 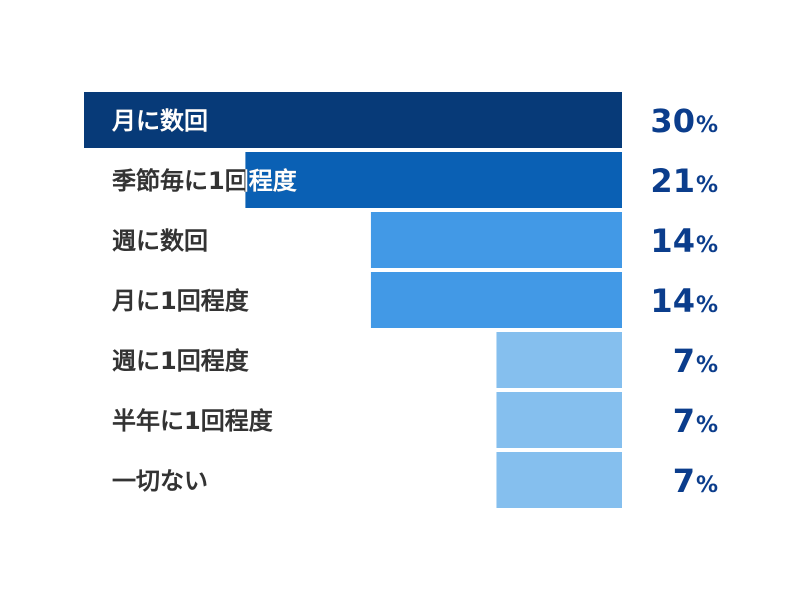 I want to click on category-label-text: 月に数回, so click(x=159, y=121).